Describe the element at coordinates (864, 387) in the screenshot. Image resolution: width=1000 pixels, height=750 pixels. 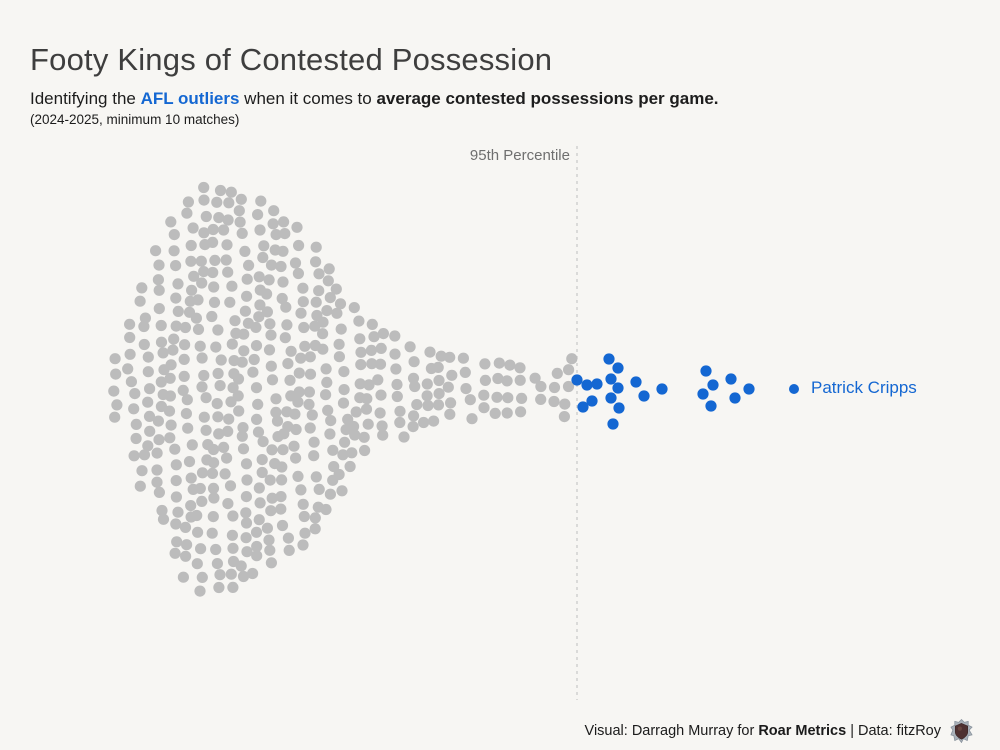
I see `player-highlight-label: Patrick Cripps` at that location.